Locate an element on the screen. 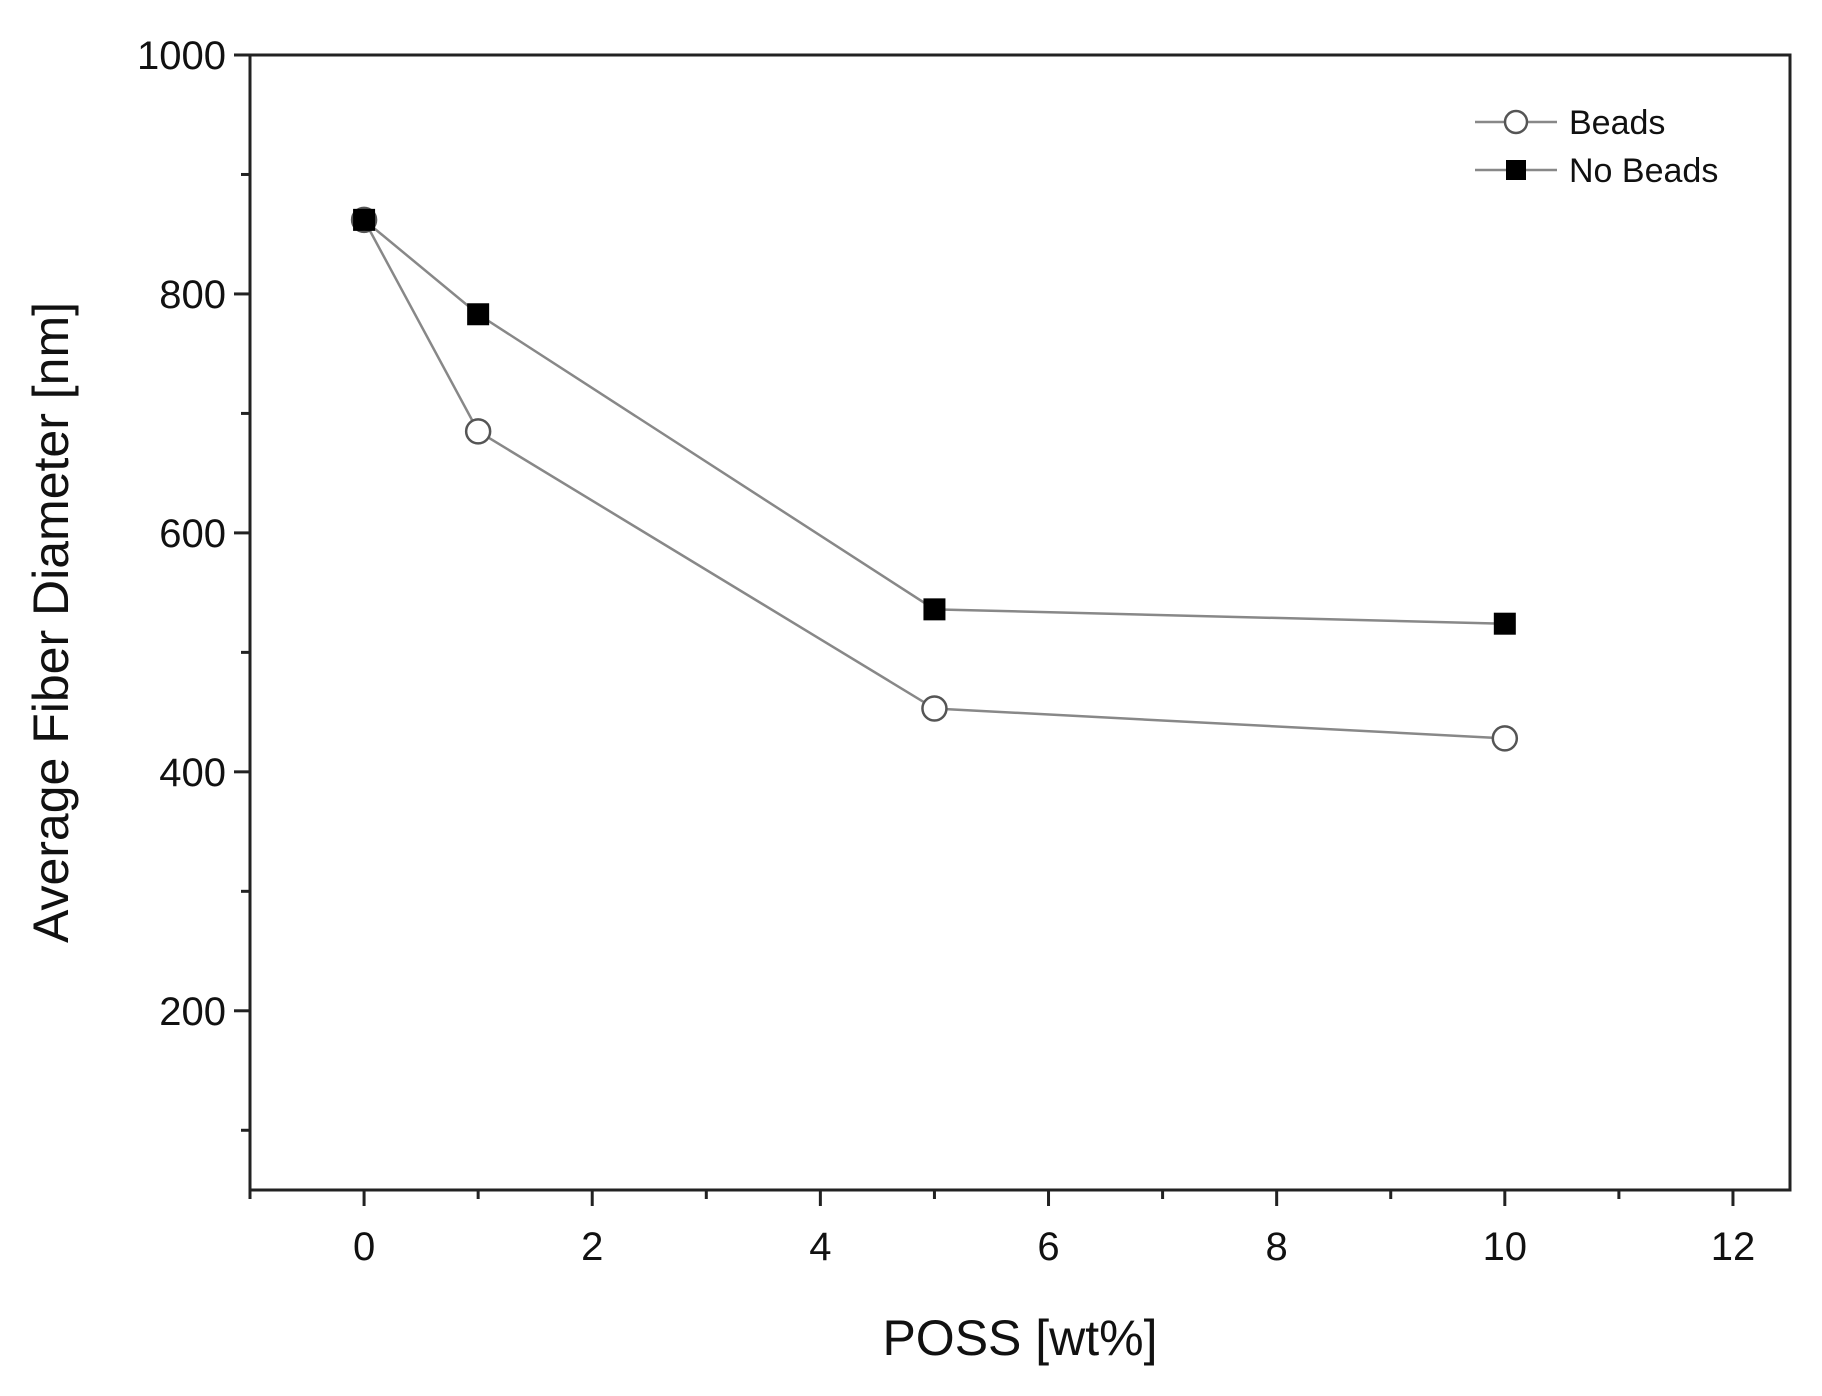 This screenshot has width=1822, height=1396. legend-marker-beads is located at coordinates (1516, 122).